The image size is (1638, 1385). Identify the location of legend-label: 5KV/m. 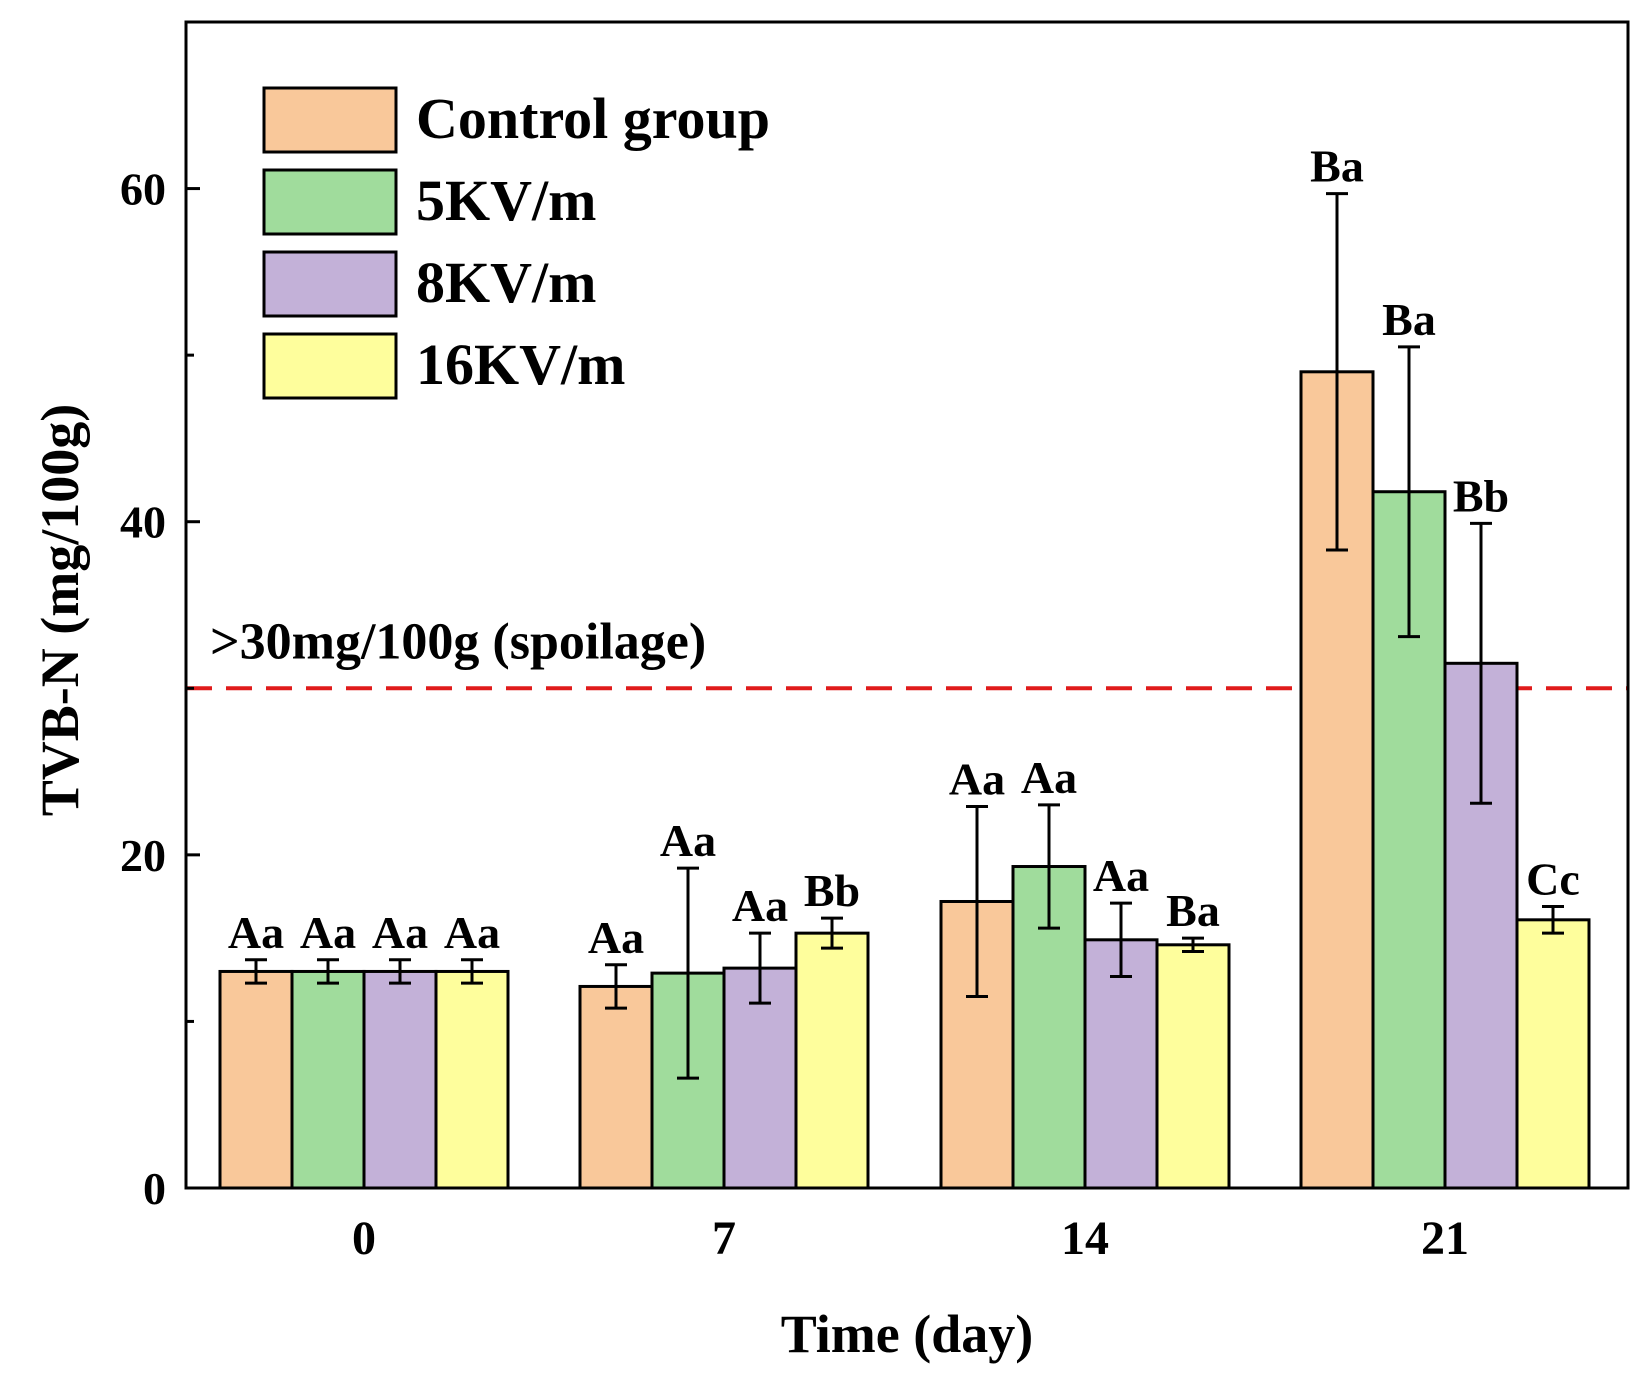
(506, 200).